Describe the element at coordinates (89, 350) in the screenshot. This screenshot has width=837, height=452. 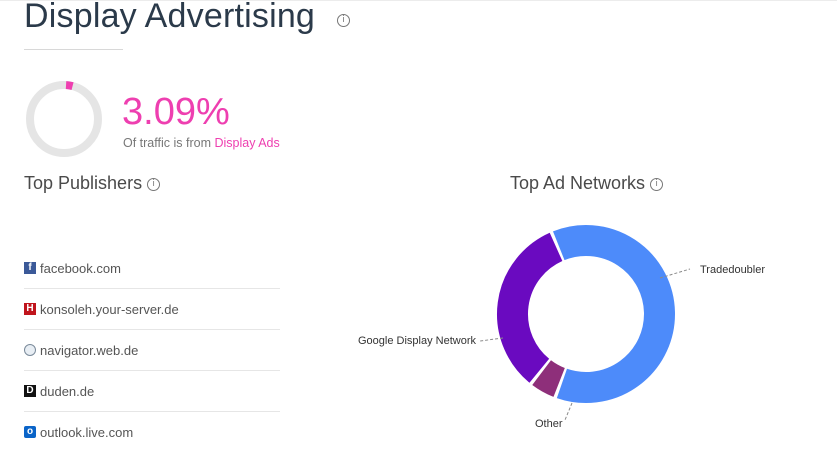
I see `publisher-name: navigator.web.de` at that location.